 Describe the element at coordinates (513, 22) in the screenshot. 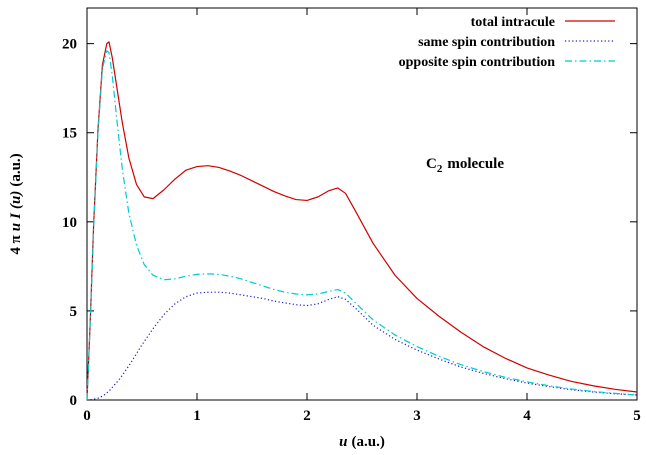

I see `legend-label: total intracule` at that location.